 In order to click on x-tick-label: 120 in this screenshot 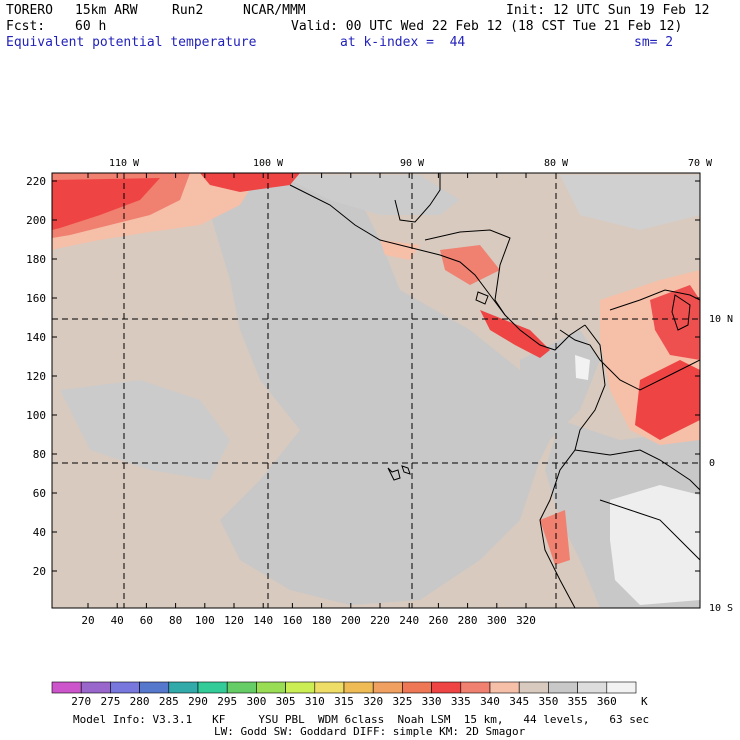, I will do `click(234, 620)`.